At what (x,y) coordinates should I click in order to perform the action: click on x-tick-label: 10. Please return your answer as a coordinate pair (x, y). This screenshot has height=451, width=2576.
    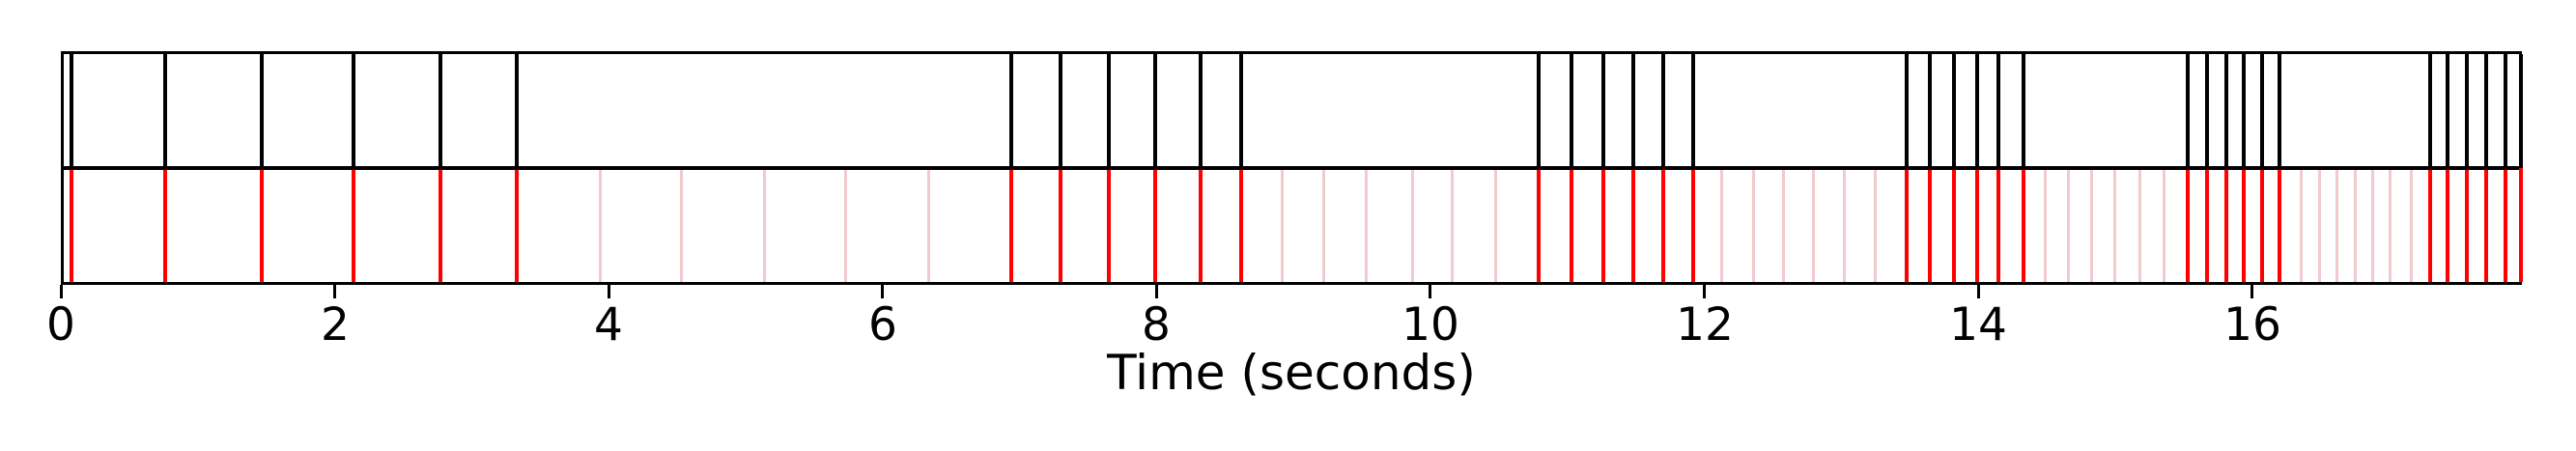
    Looking at the image, I should click on (1430, 325).